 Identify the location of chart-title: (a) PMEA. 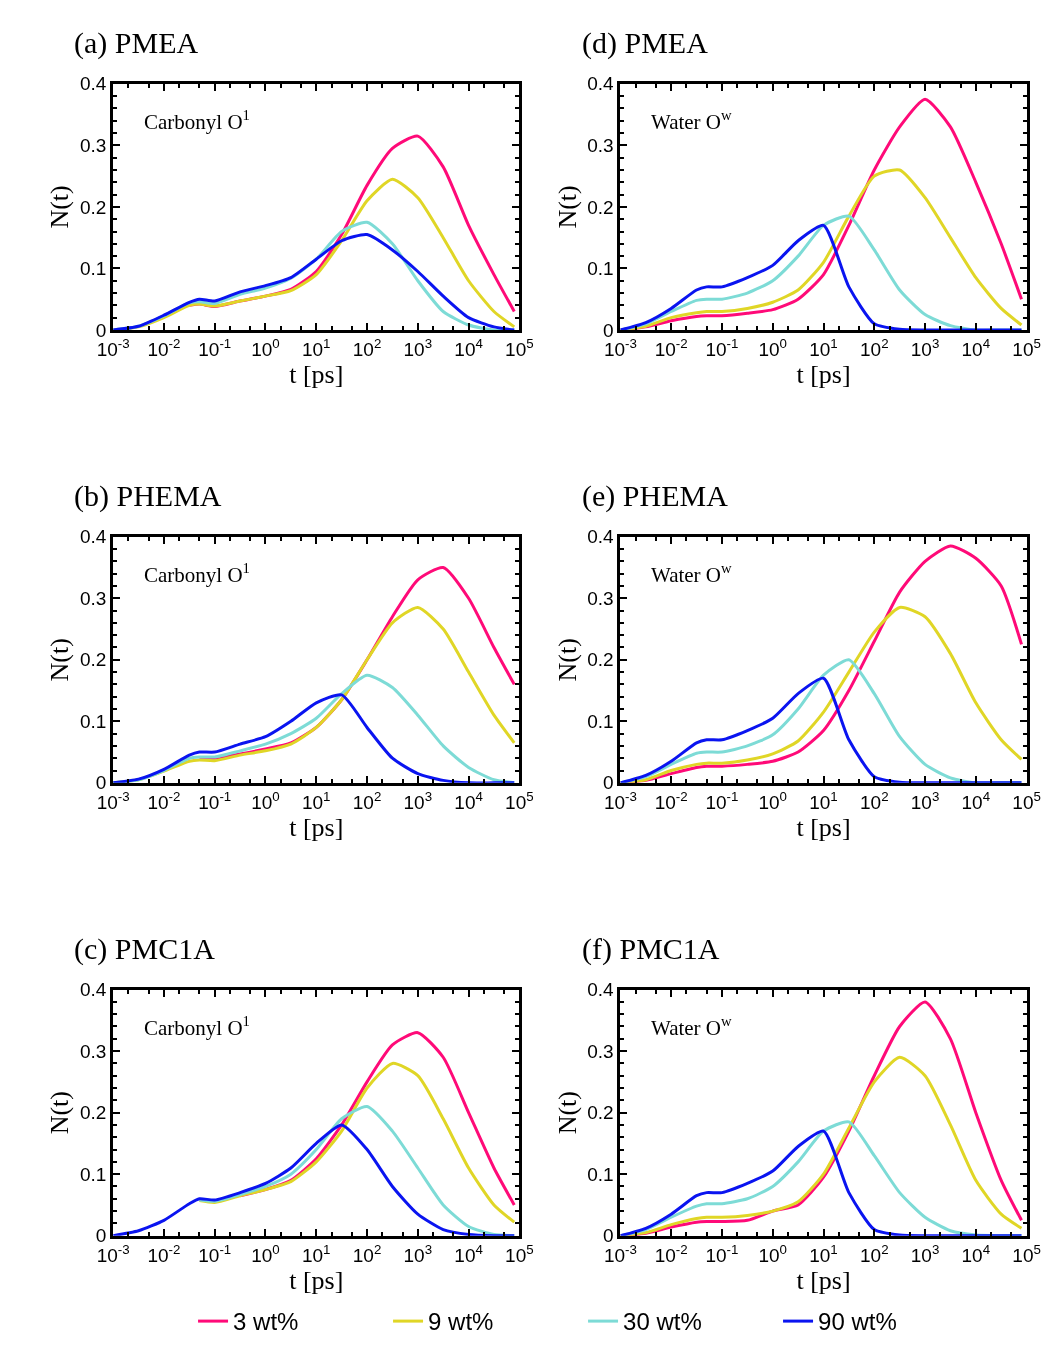
(136, 43).